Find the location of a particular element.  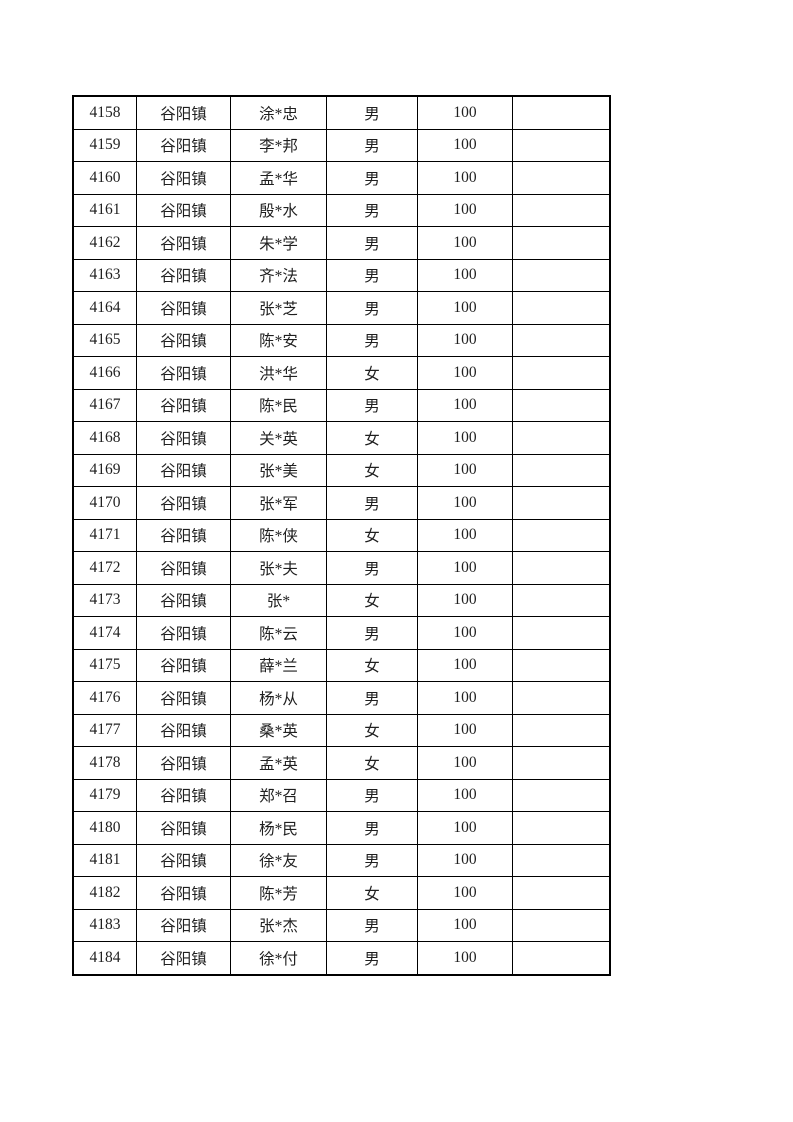

cell-name: 杨*民 is located at coordinates (278, 828).